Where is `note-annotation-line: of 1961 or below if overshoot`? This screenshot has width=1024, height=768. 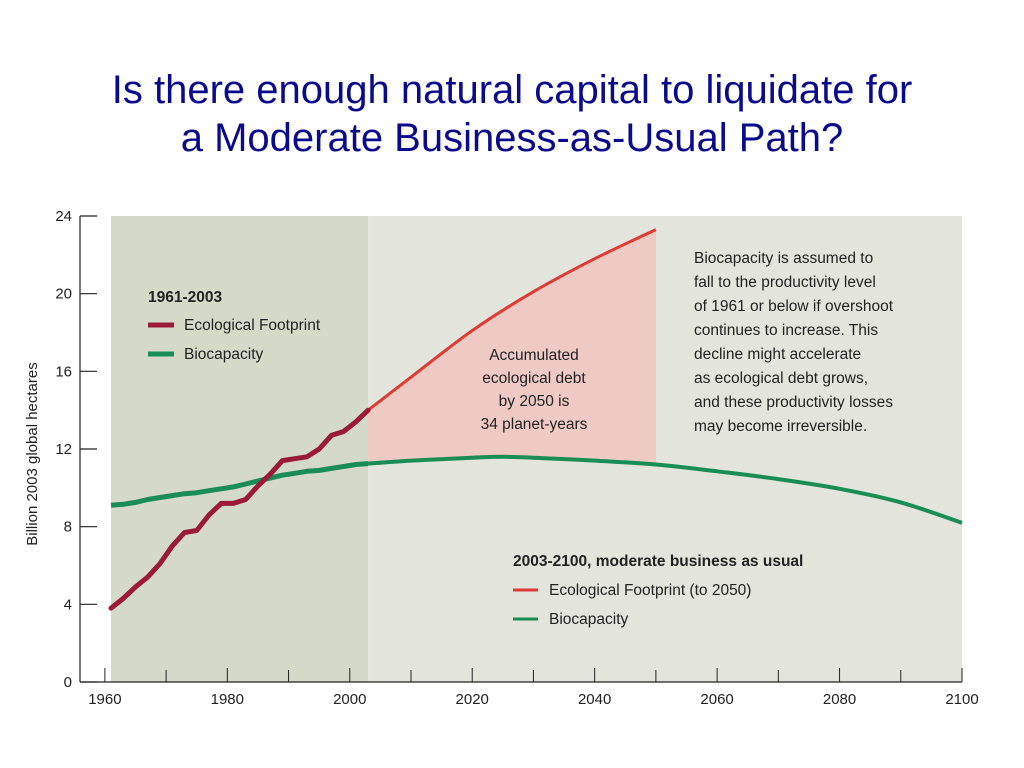
note-annotation-line: of 1961 or below if overshoot is located at coordinates (794, 306).